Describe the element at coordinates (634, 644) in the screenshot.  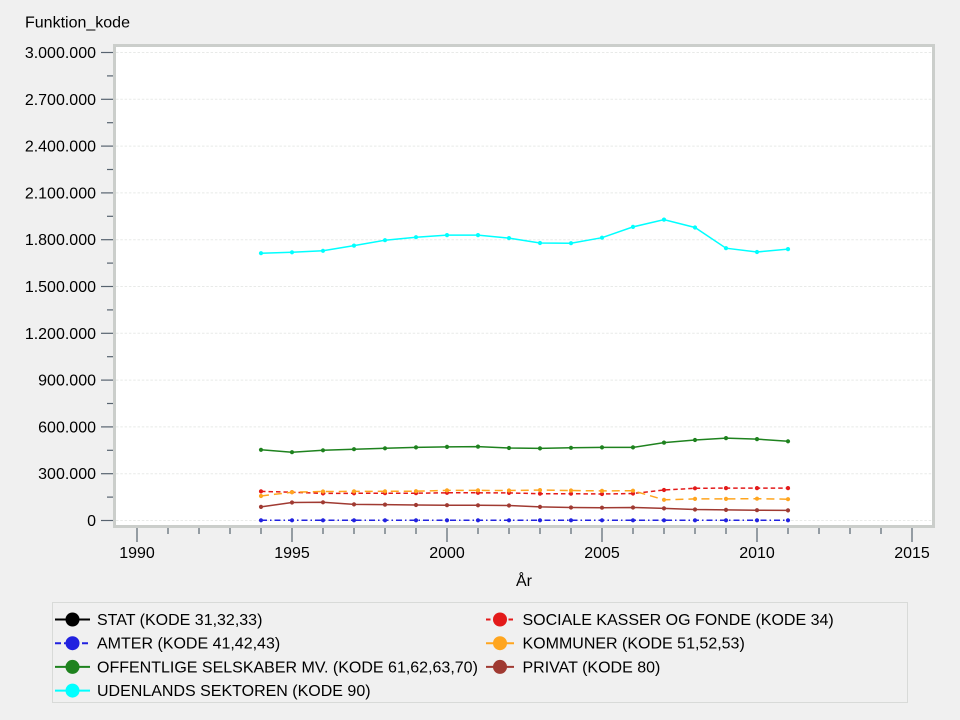
I see `svg-text: KOMMUNER (KODE 51,52,53)` at that location.